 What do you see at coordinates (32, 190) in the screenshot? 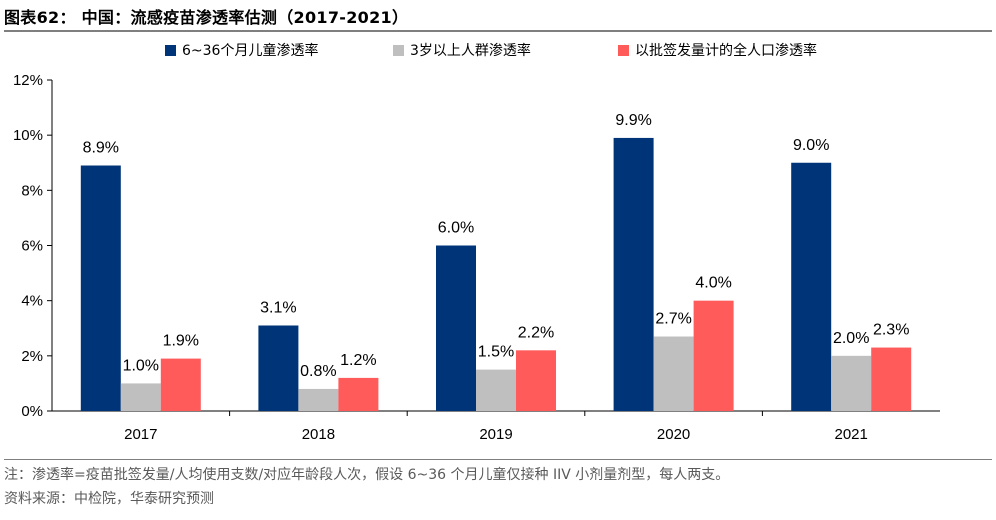
I see `y-tick-label: 8%` at bounding box center [32, 190].